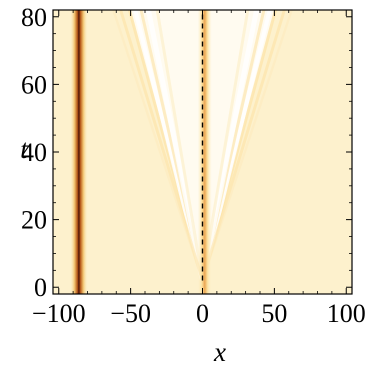 The width and height of the screenshot is (377, 370). What do you see at coordinates (34, 17) in the screenshot?
I see `y-tick-label: 80` at bounding box center [34, 17].